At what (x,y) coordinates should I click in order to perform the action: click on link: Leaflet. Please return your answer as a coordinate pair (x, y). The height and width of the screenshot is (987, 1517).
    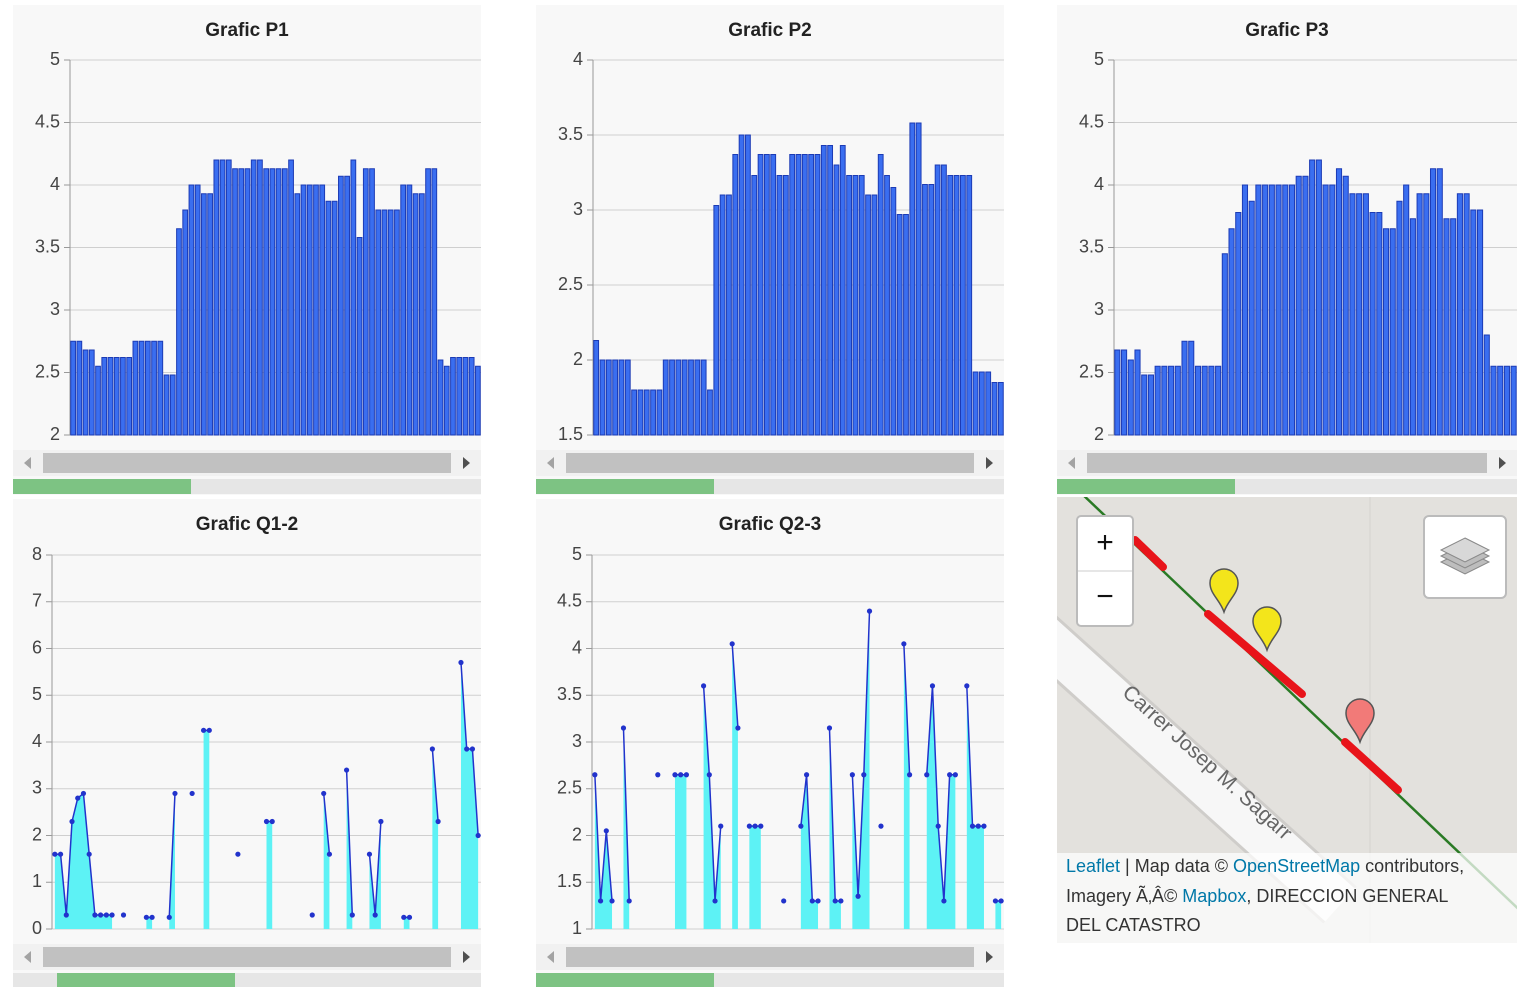
    Looking at the image, I should click on (1093, 866).